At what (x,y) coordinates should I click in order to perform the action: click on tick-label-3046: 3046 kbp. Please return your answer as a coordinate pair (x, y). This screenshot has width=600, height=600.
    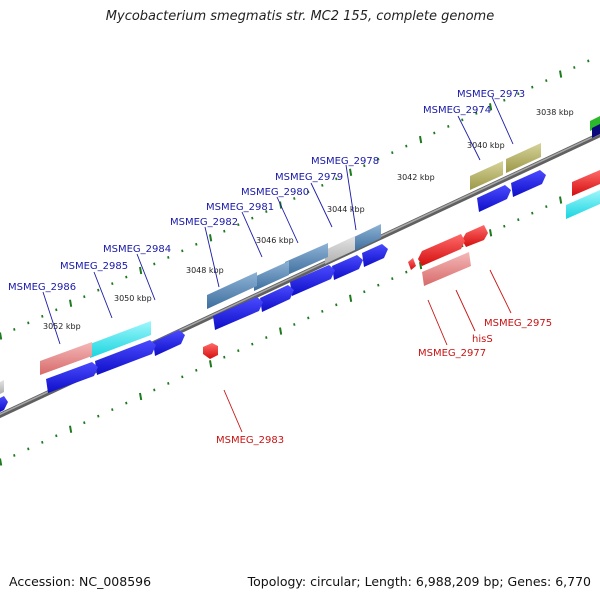
    Looking at the image, I should click on (275, 240).